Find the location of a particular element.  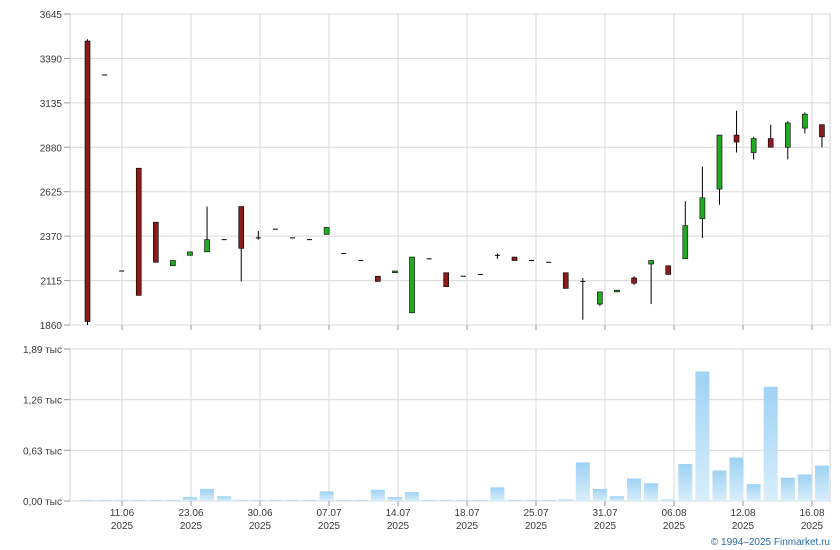

price-tick-label: 3645 is located at coordinates (51, 15).